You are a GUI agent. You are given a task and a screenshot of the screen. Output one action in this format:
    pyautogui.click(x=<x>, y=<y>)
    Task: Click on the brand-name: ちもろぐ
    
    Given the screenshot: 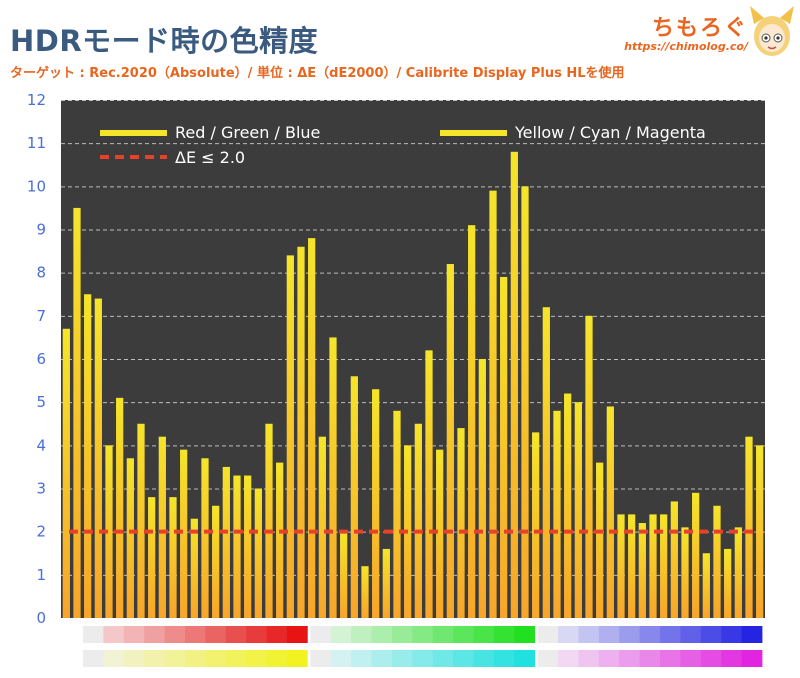 What is the action you would take?
    pyautogui.click(x=699, y=28)
    